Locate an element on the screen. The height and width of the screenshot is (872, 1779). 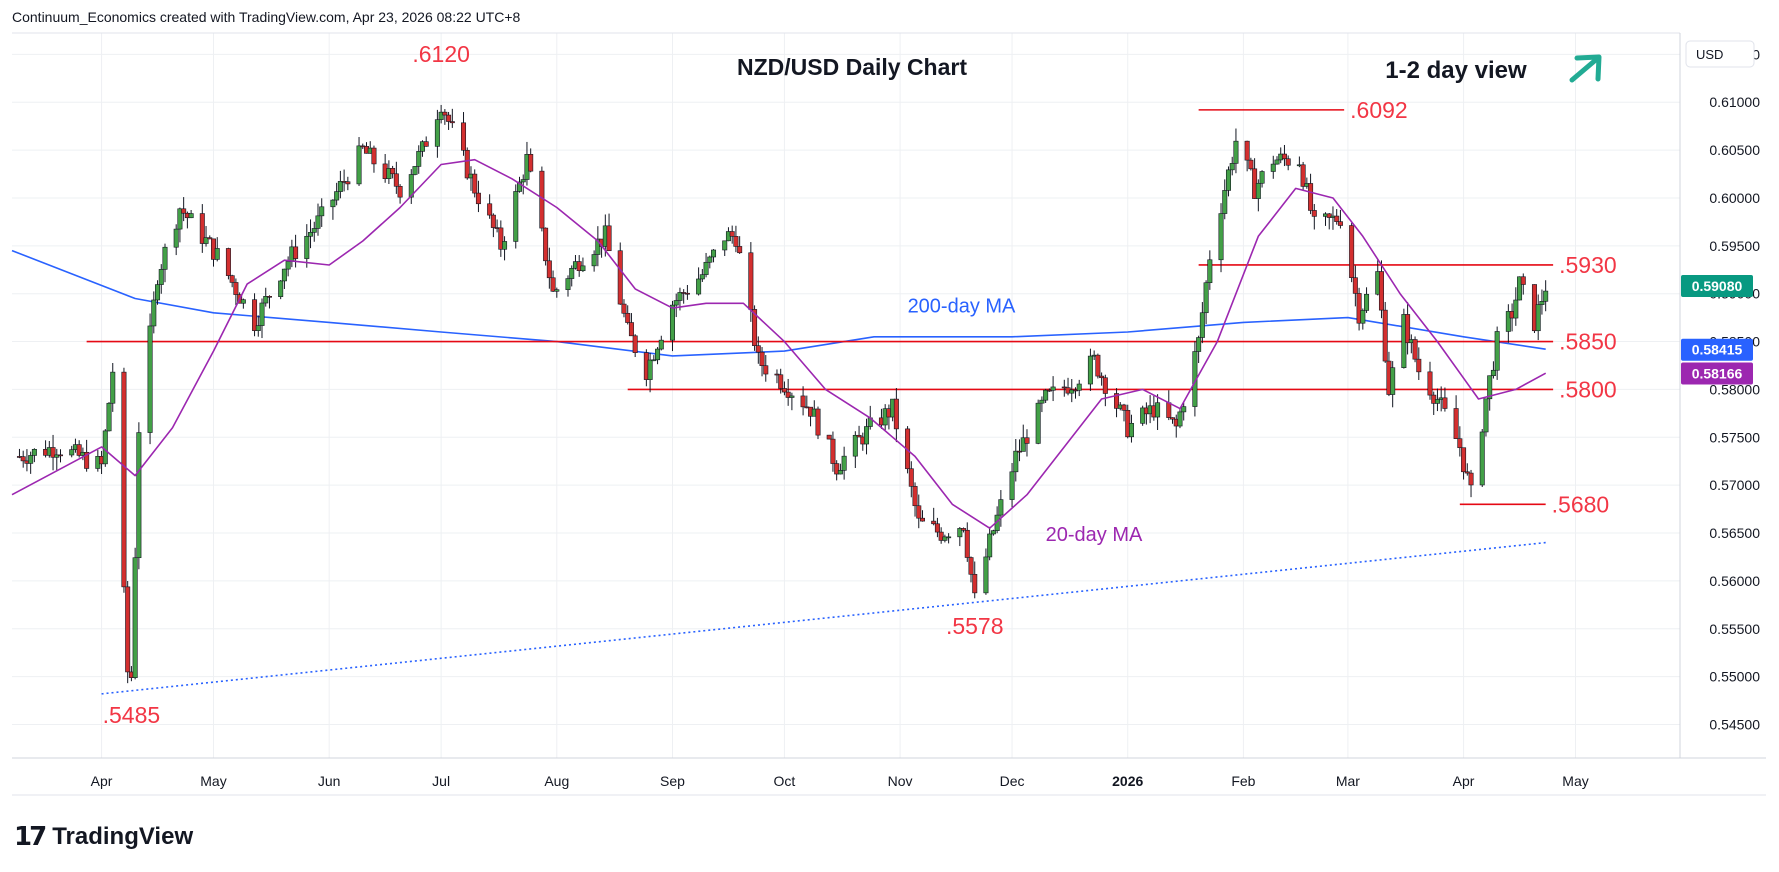
y-tick-label: 0.57000 is located at coordinates (1734, 485).